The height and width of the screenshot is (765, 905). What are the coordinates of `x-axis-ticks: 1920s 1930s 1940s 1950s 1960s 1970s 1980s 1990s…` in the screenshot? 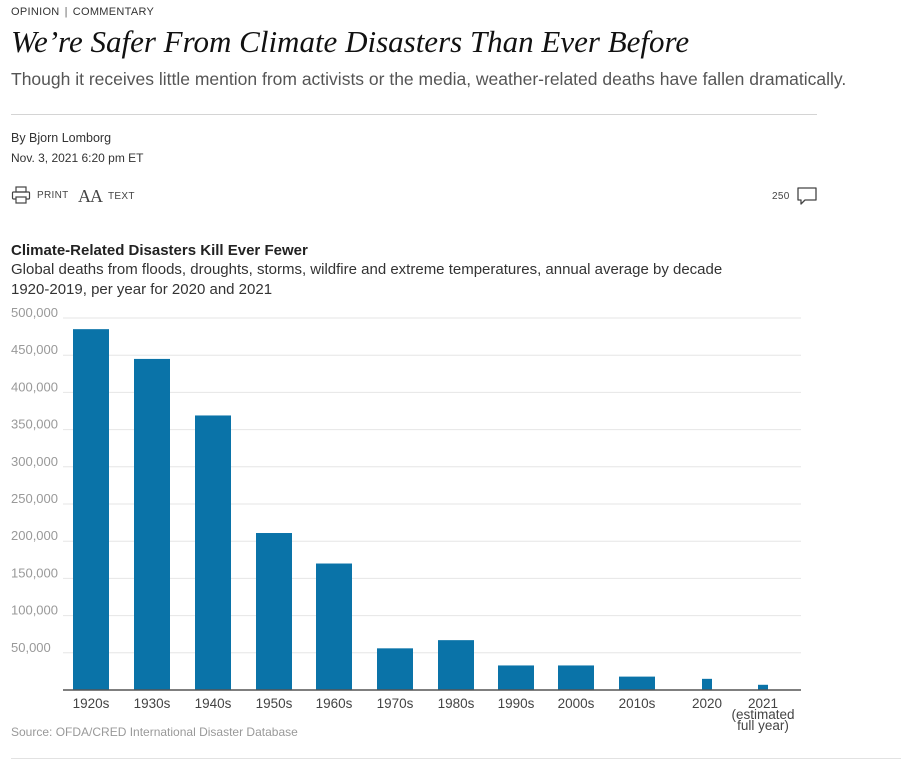 It's located at (434, 714).